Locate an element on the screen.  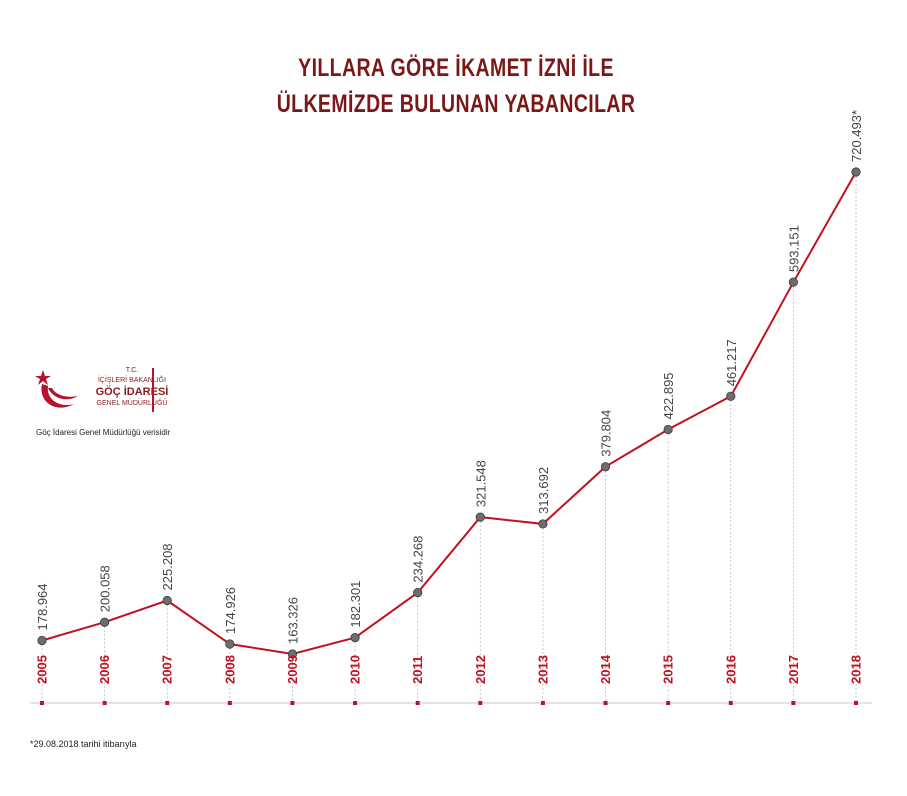
data-label: 321.548 is located at coordinates (480, 483).